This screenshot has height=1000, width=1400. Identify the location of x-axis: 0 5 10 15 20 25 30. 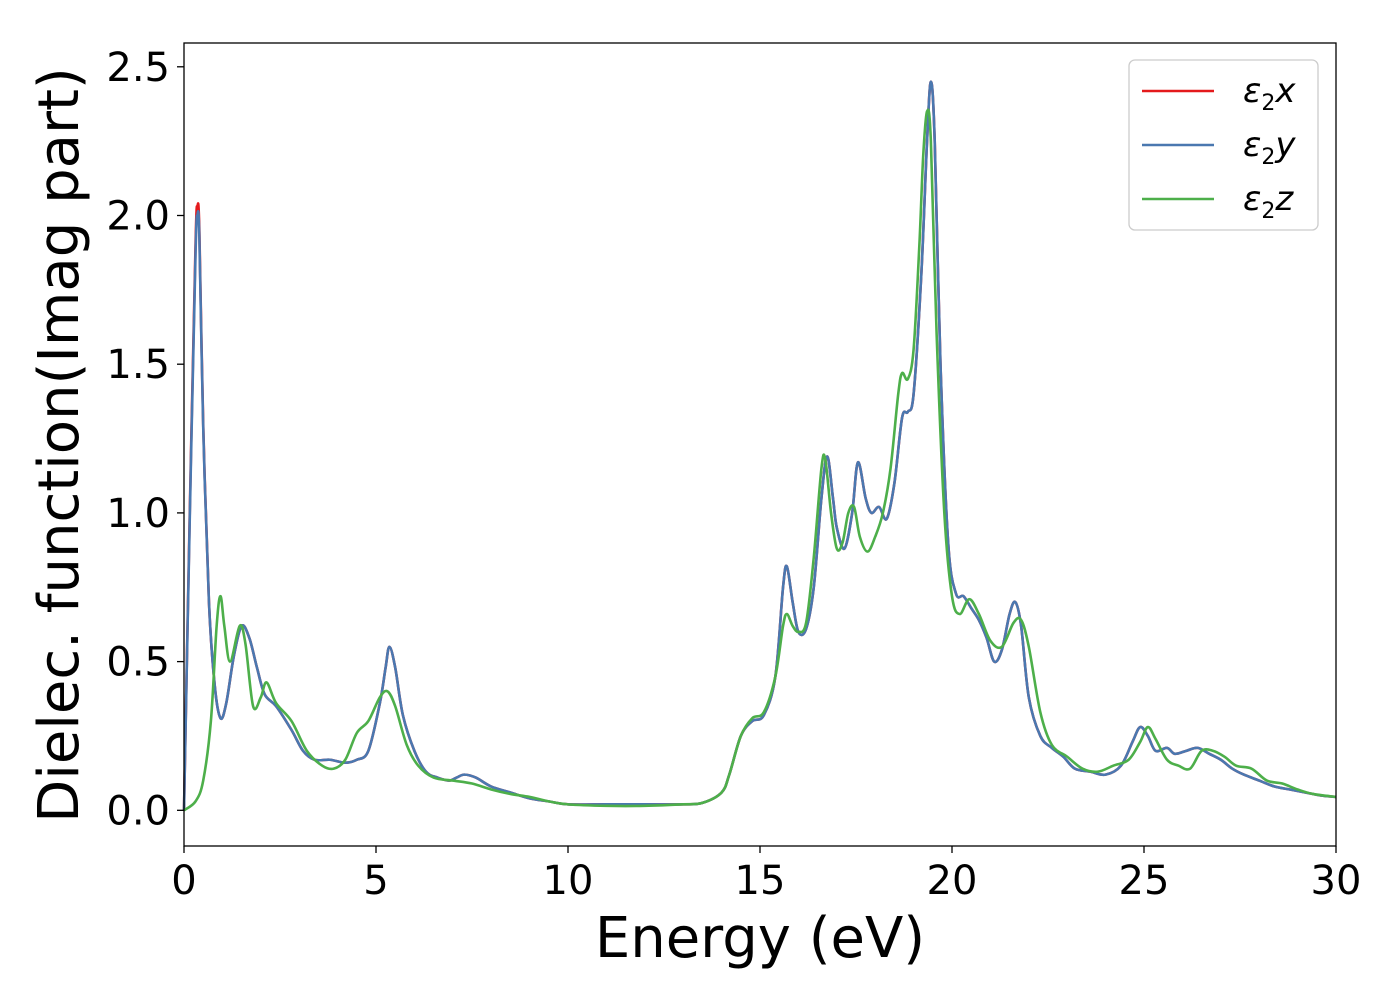
(766, 875).